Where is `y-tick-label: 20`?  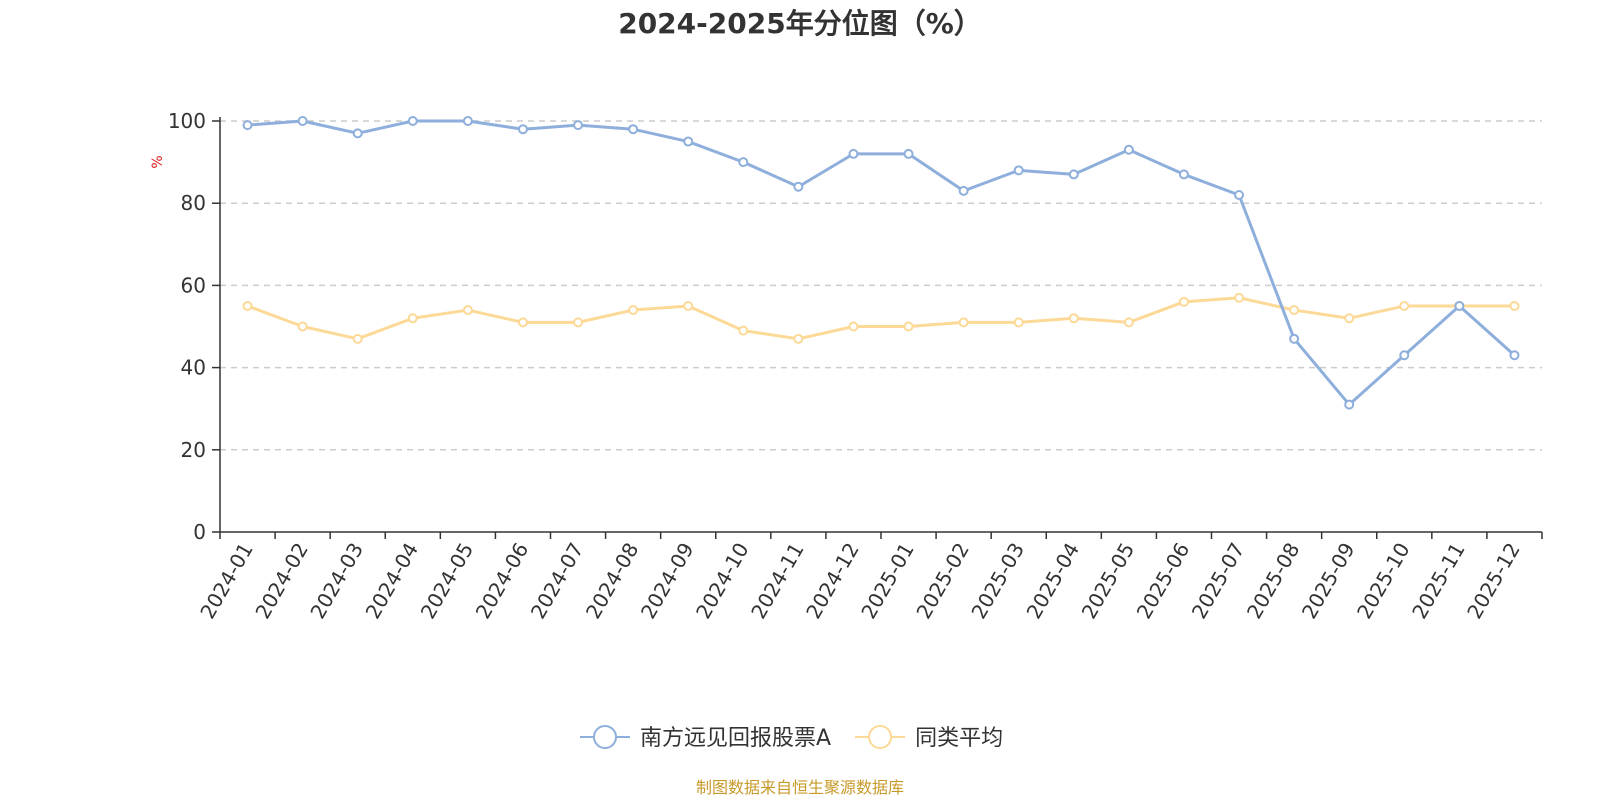
y-tick-label: 20 is located at coordinates (193, 450).